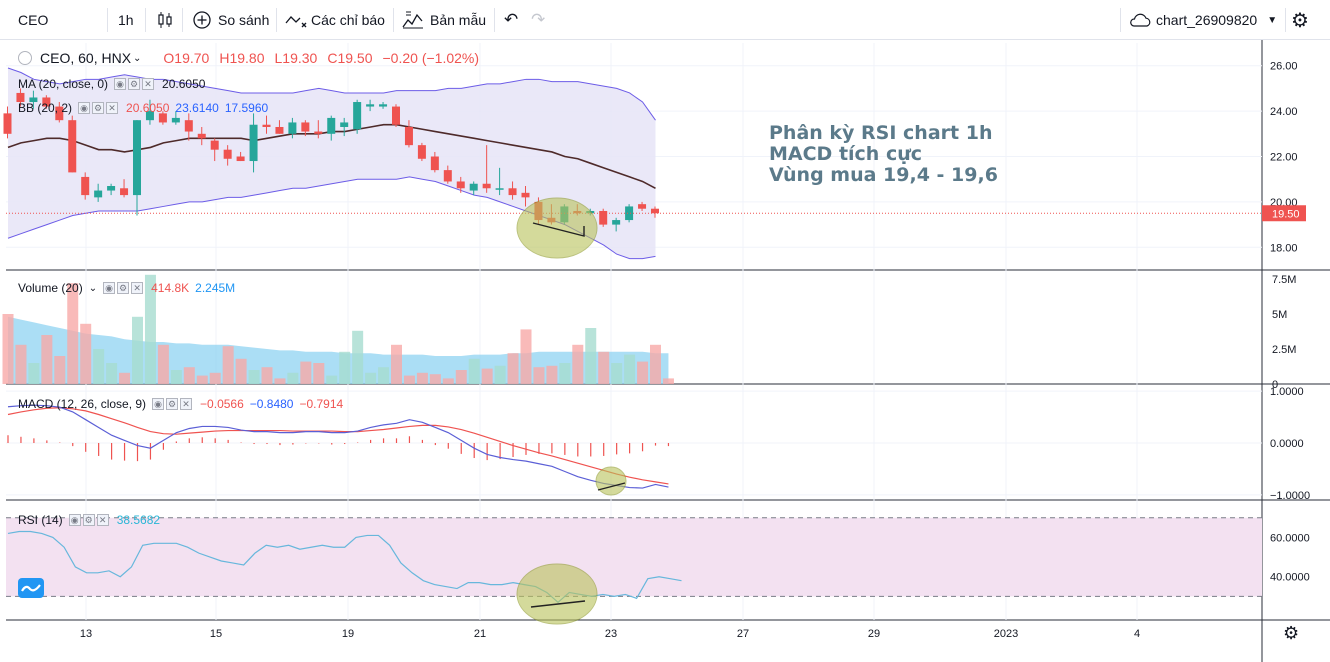  I want to click on macd-pane, so click(338, 446).